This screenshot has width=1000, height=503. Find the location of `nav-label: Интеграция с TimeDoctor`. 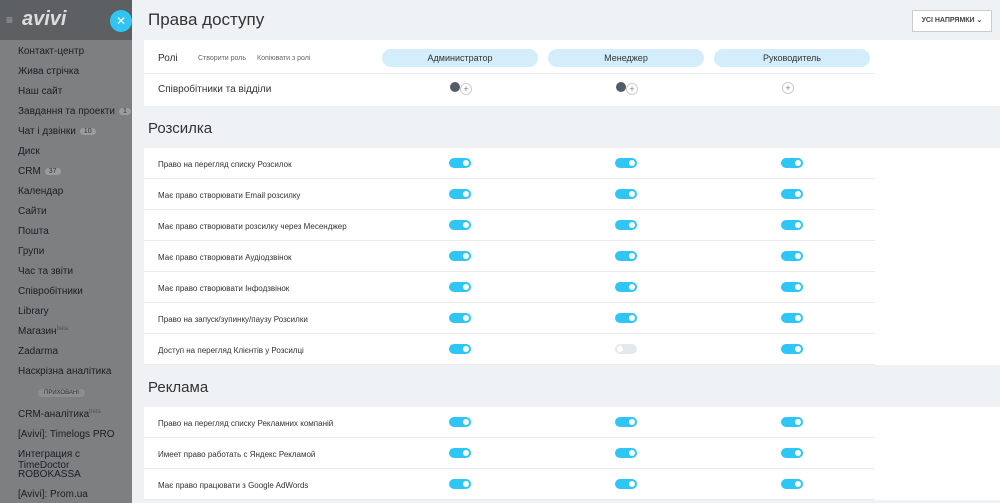

nav-label: Интеграция с TimeDoctor is located at coordinates (49, 460).